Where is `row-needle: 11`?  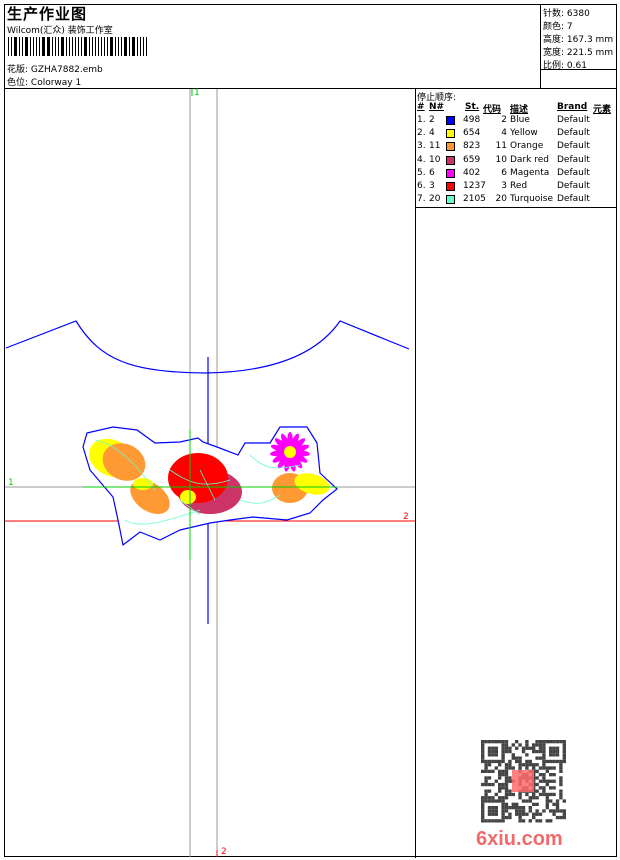 row-needle: 11 is located at coordinates (435, 146).